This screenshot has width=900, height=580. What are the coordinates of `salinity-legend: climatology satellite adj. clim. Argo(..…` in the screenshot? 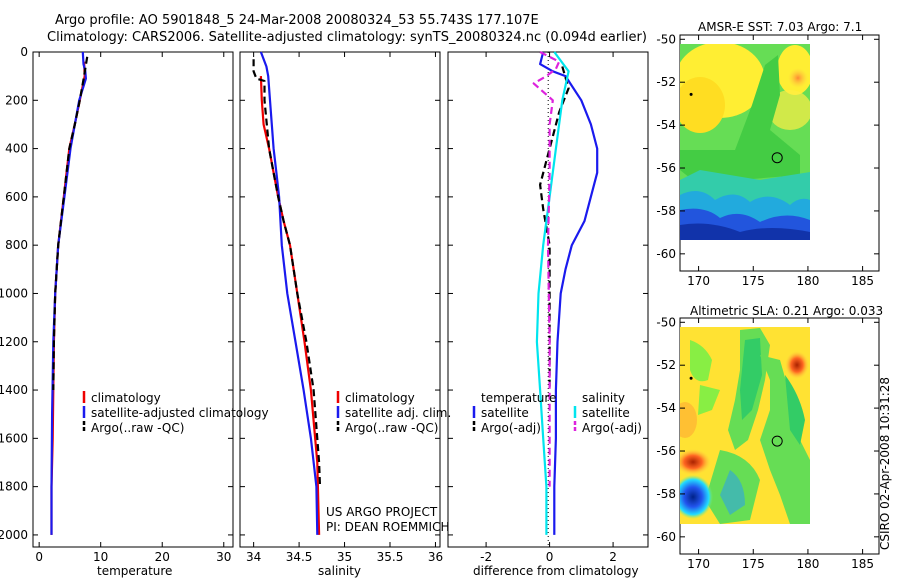 It's located at (393, 413).